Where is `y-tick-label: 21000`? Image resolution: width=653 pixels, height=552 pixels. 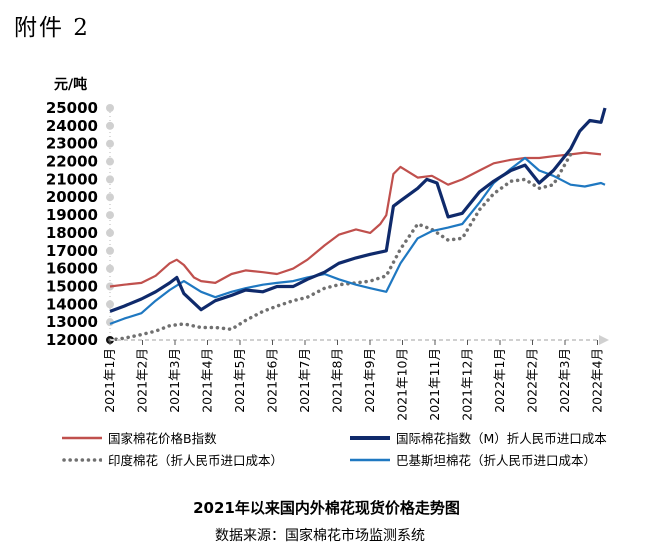 y-tick-label: 21000 is located at coordinates (72, 179).